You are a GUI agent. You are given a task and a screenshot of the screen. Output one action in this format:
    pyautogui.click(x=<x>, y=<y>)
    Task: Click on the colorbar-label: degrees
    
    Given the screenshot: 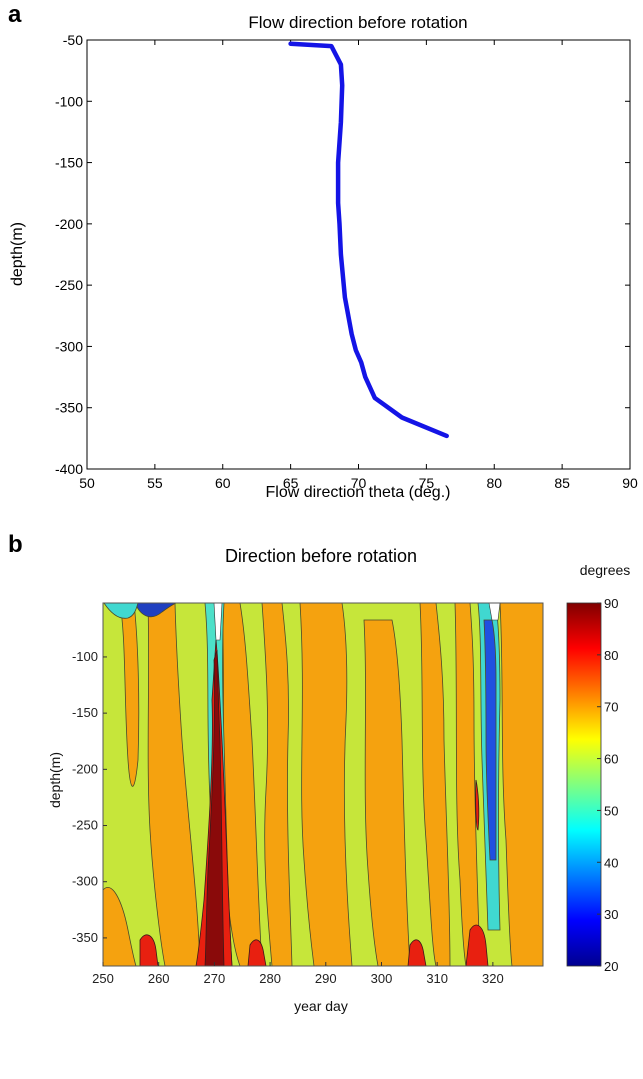 What is the action you would take?
    pyautogui.click(x=605, y=570)
    